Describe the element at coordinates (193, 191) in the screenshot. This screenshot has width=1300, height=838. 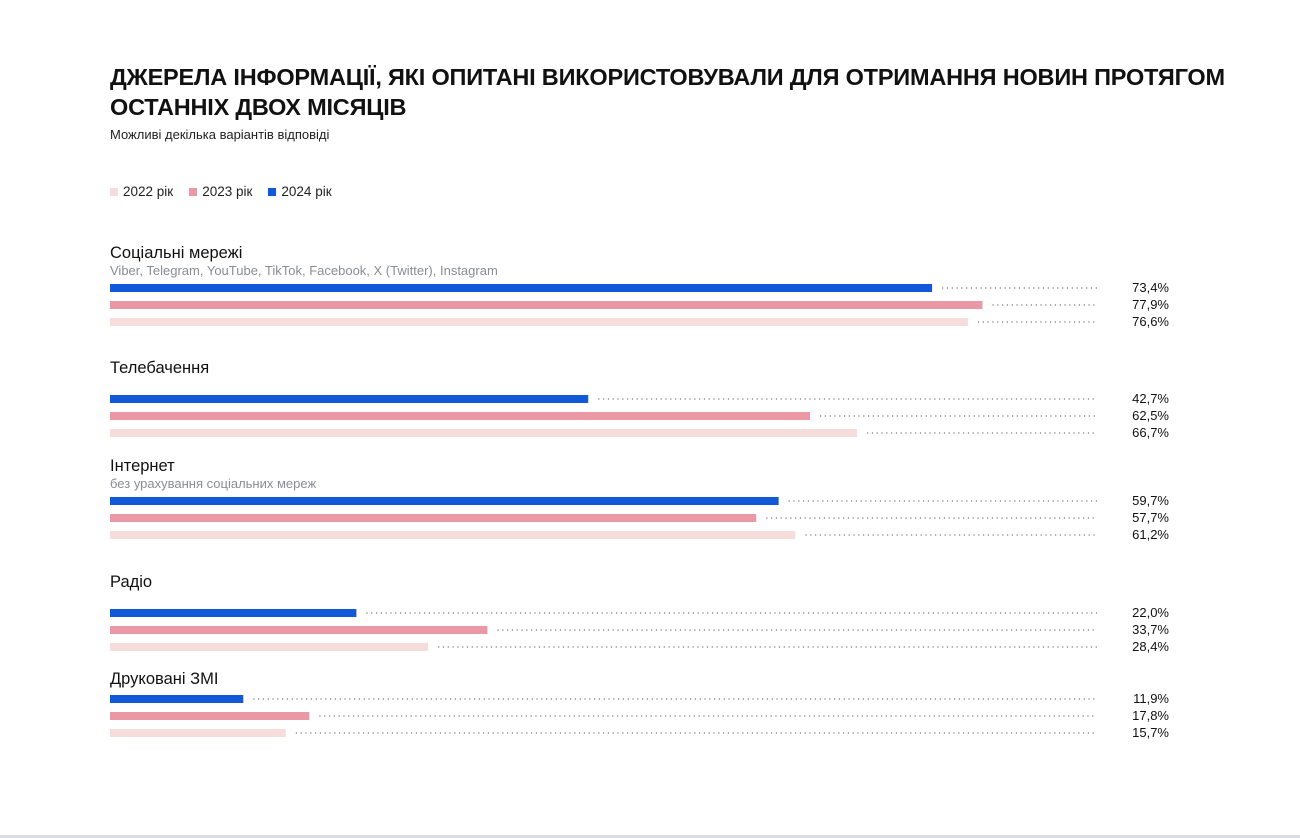
I see `legend-swatch-2023` at that location.